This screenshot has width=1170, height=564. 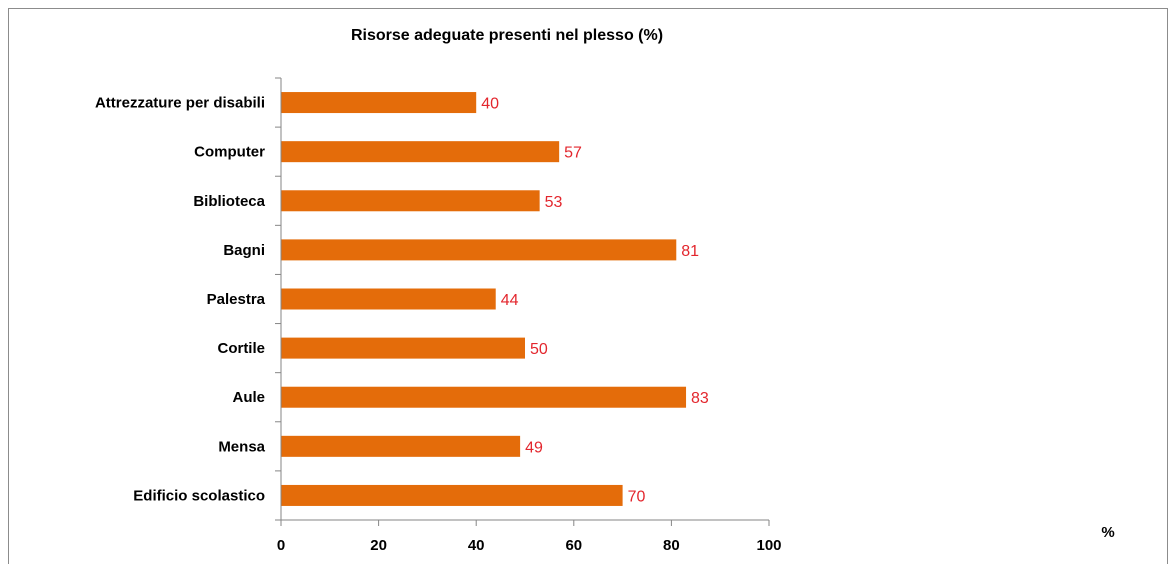 What do you see at coordinates (1107, 532) in the screenshot?
I see `x-axis-unit-label: %` at bounding box center [1107, 532].